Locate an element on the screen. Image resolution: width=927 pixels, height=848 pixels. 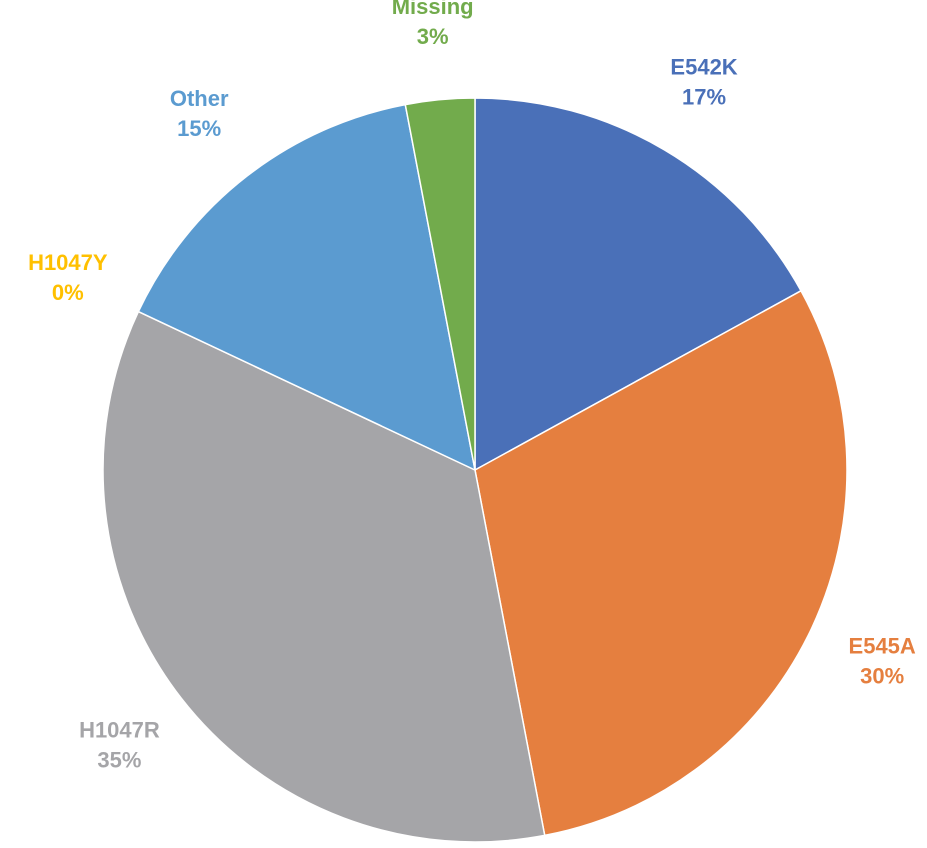
slice-label: Missing is located at coordinates (433, 9).